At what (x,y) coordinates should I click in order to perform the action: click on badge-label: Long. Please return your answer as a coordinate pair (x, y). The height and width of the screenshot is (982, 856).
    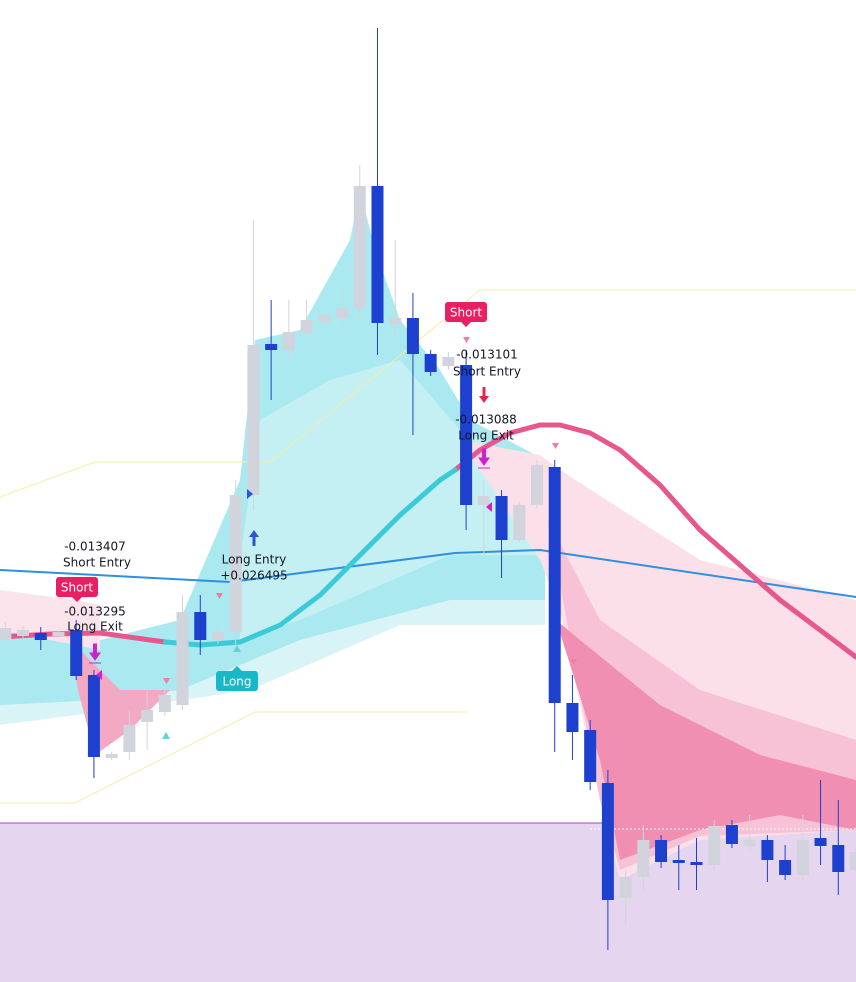
    Looking at the image, I should click on (236, 682).